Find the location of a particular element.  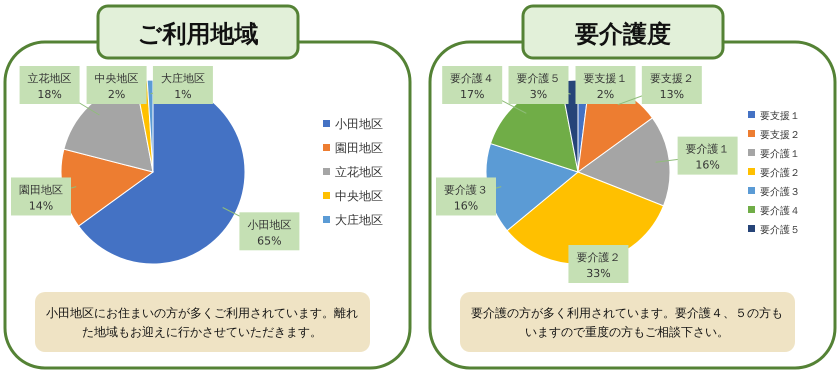

legend-label: 小田地区 is located at coordinates (359, 124).